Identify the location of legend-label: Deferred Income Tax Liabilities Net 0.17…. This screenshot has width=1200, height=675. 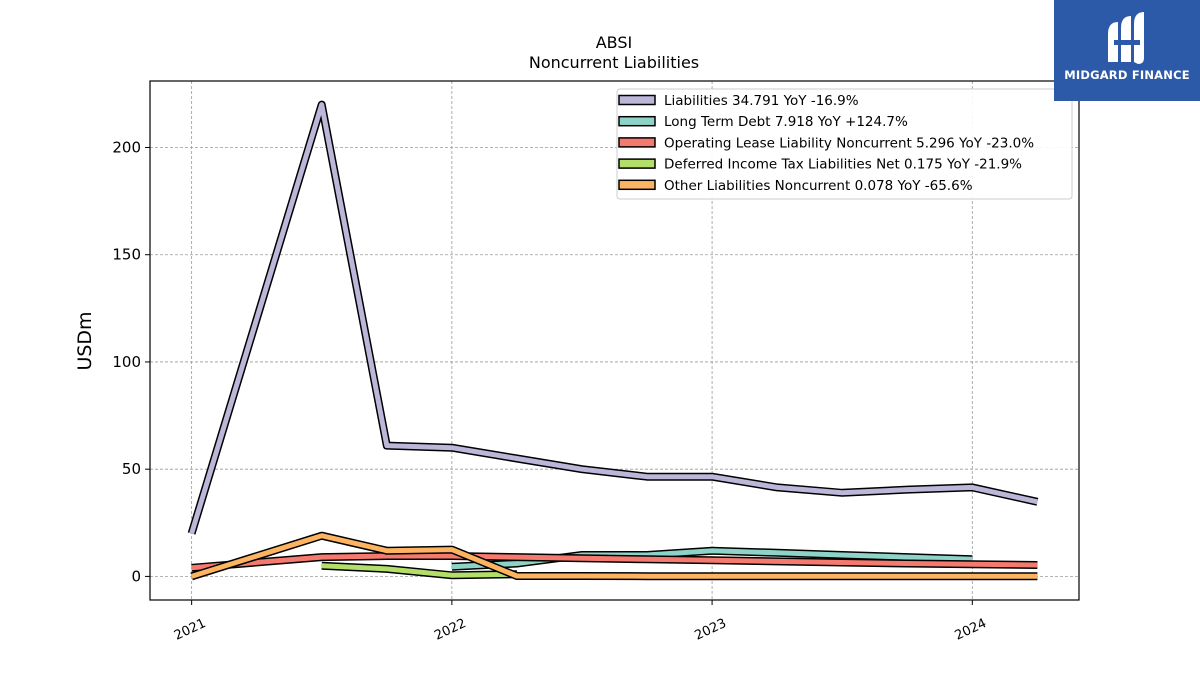
(843, 165).